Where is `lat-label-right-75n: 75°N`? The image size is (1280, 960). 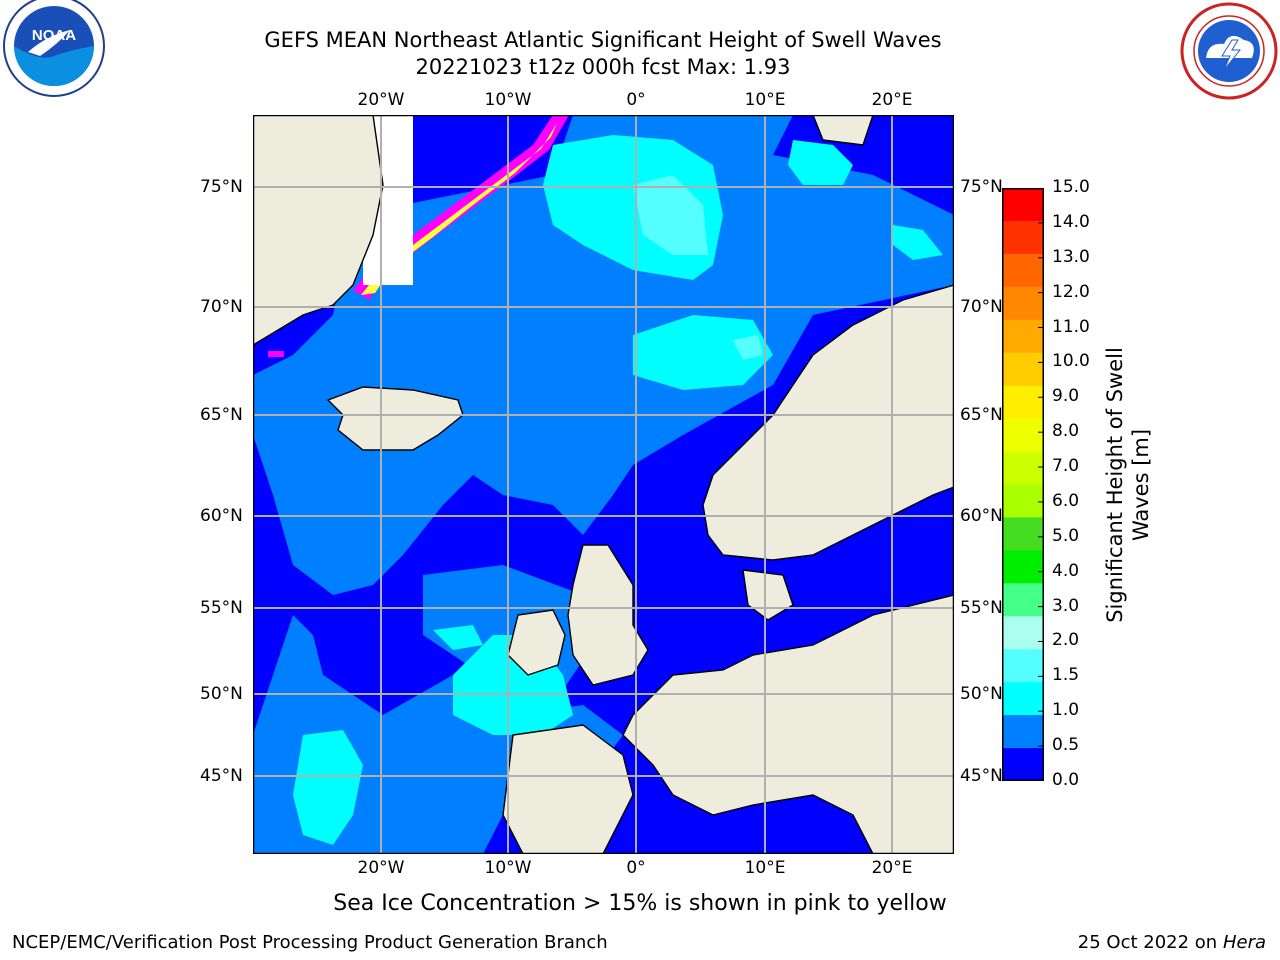
lat-label-right-75n: 75°N is located at coordinates (981, 187).